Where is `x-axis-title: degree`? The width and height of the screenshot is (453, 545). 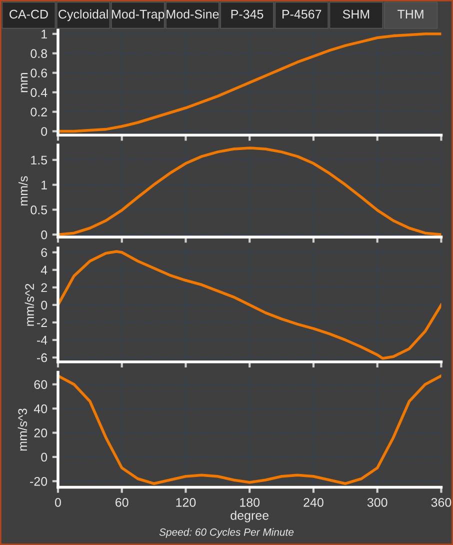 x-axis-title: degree is located at coordinates (249, 516).